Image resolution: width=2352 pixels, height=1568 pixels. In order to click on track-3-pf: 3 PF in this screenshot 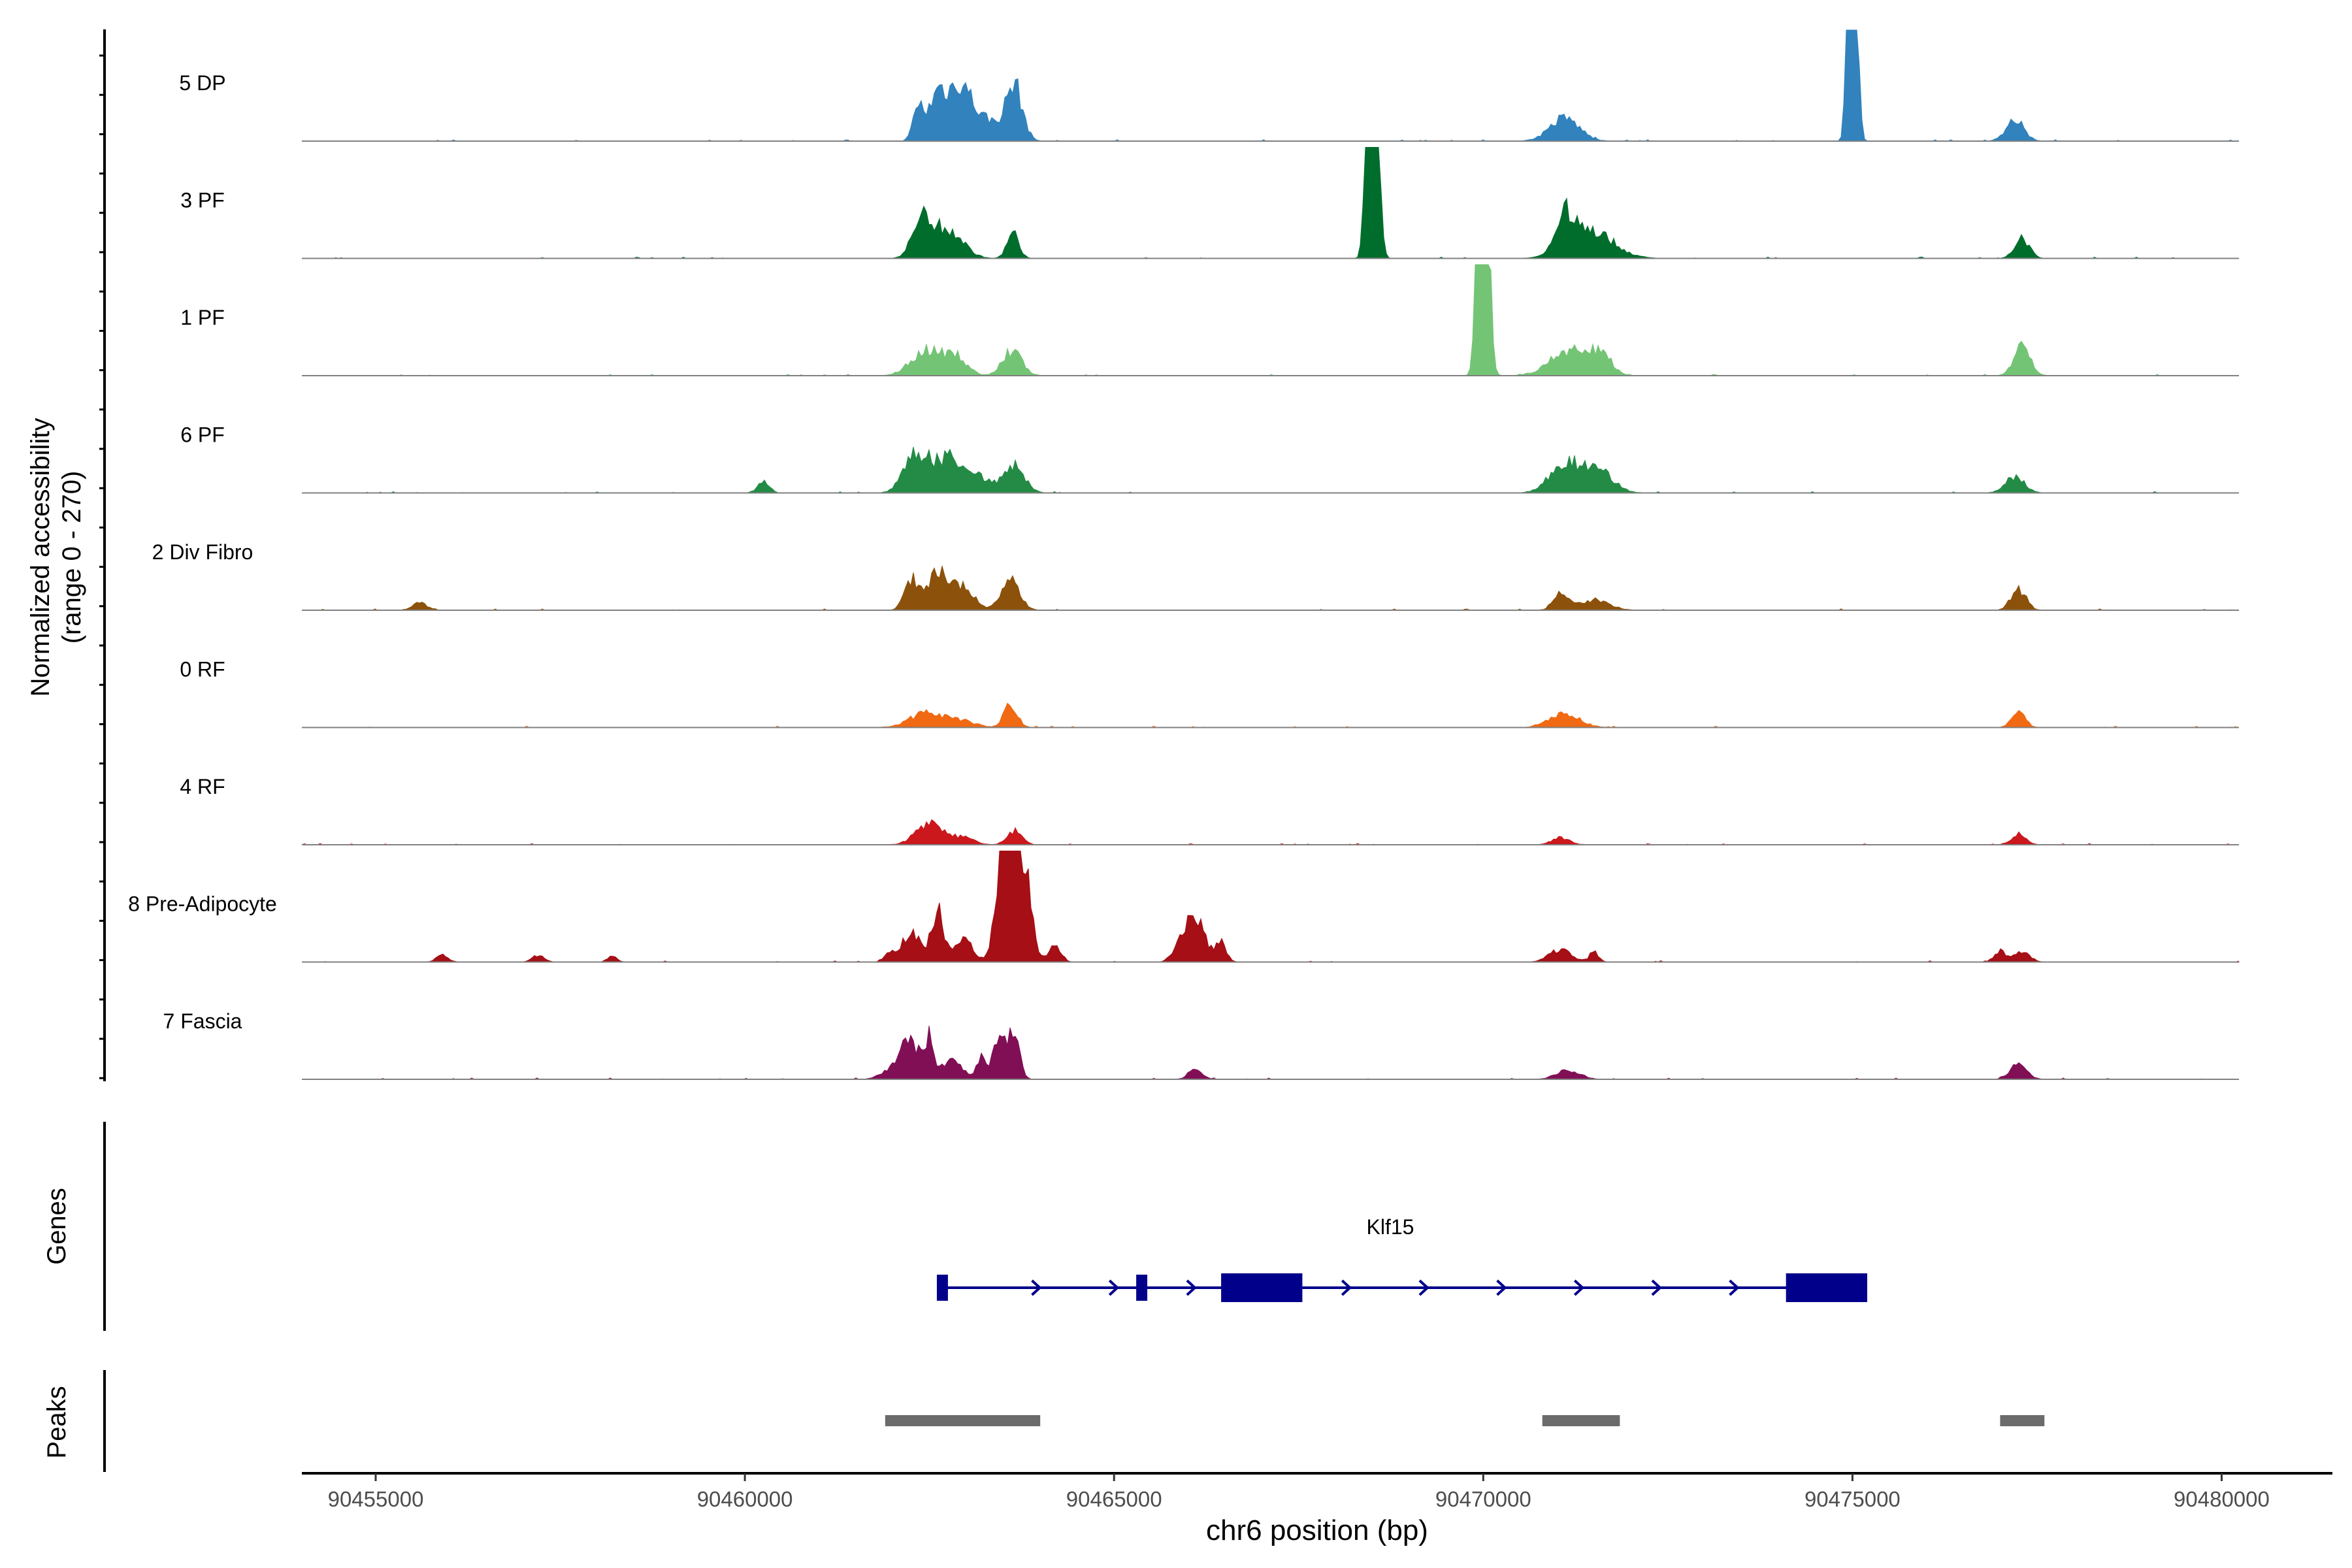, I will do `click(1209, 203)`.